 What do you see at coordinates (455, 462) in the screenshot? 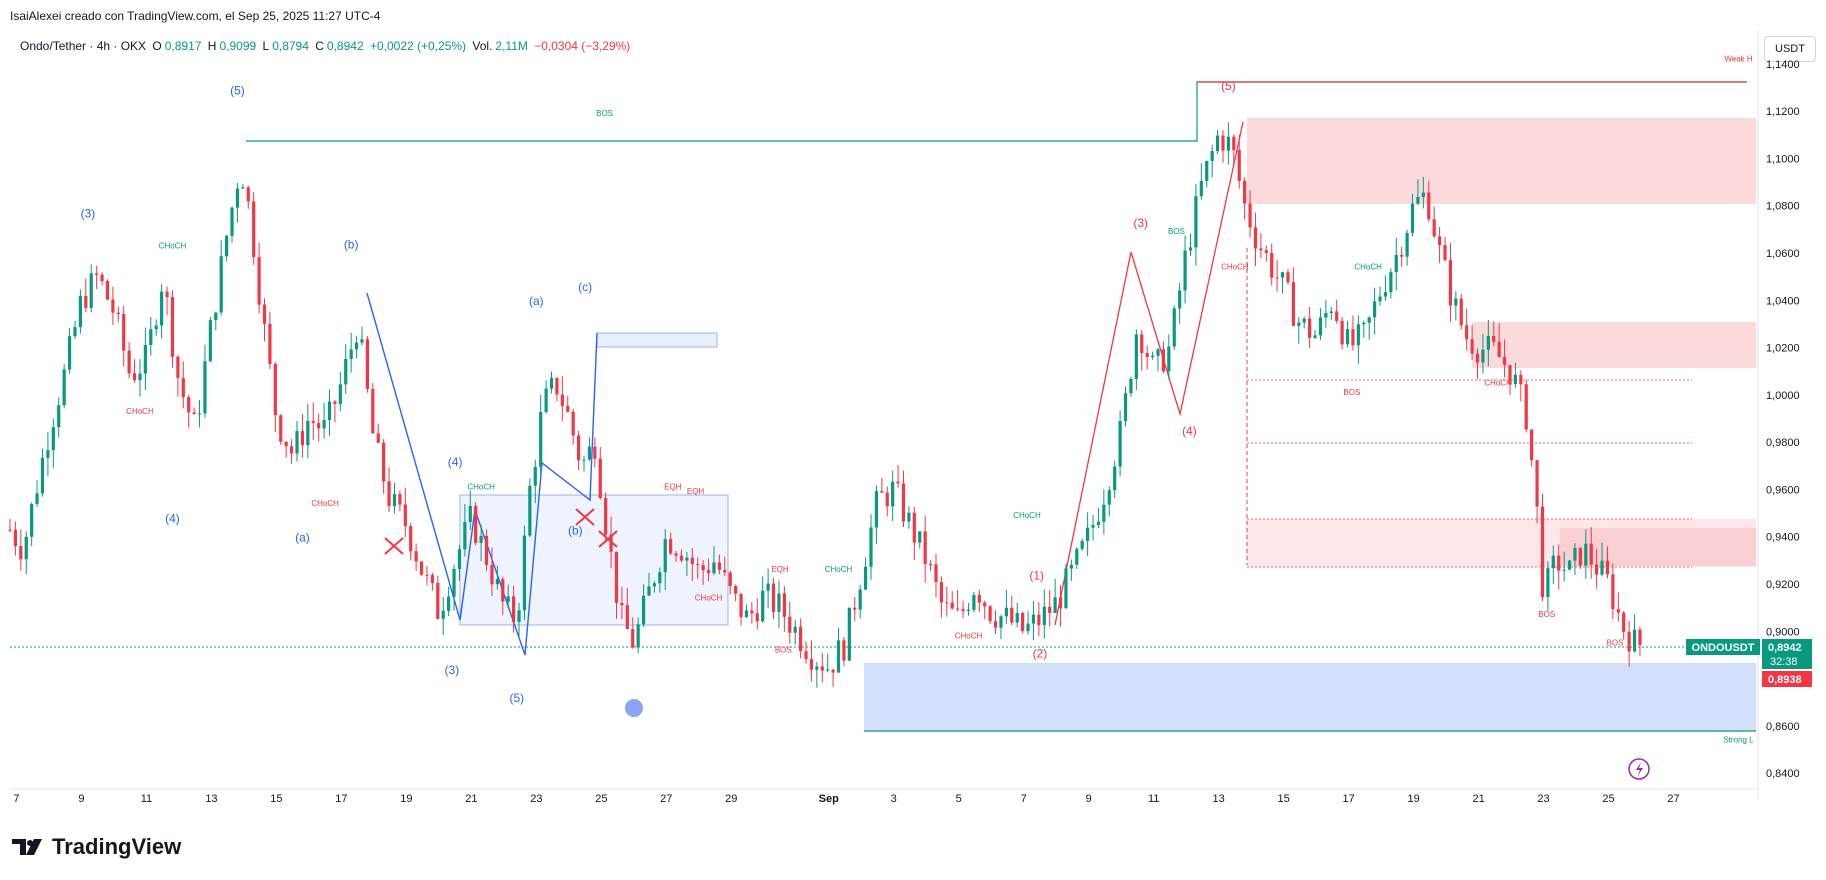
I see `wave-label-blue: (4)` at bounding box center [455, 462].